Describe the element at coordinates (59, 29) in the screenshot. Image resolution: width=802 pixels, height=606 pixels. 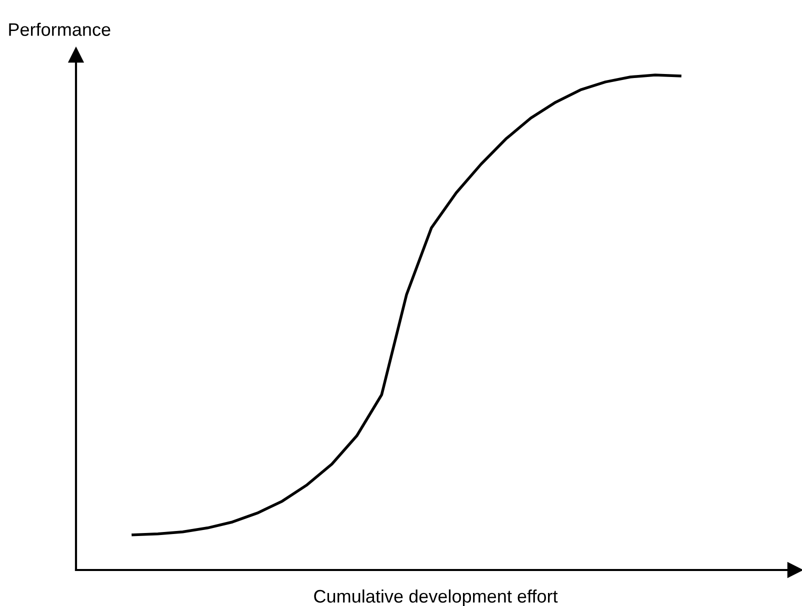
I see `y-axis-title: Performance` at that location.